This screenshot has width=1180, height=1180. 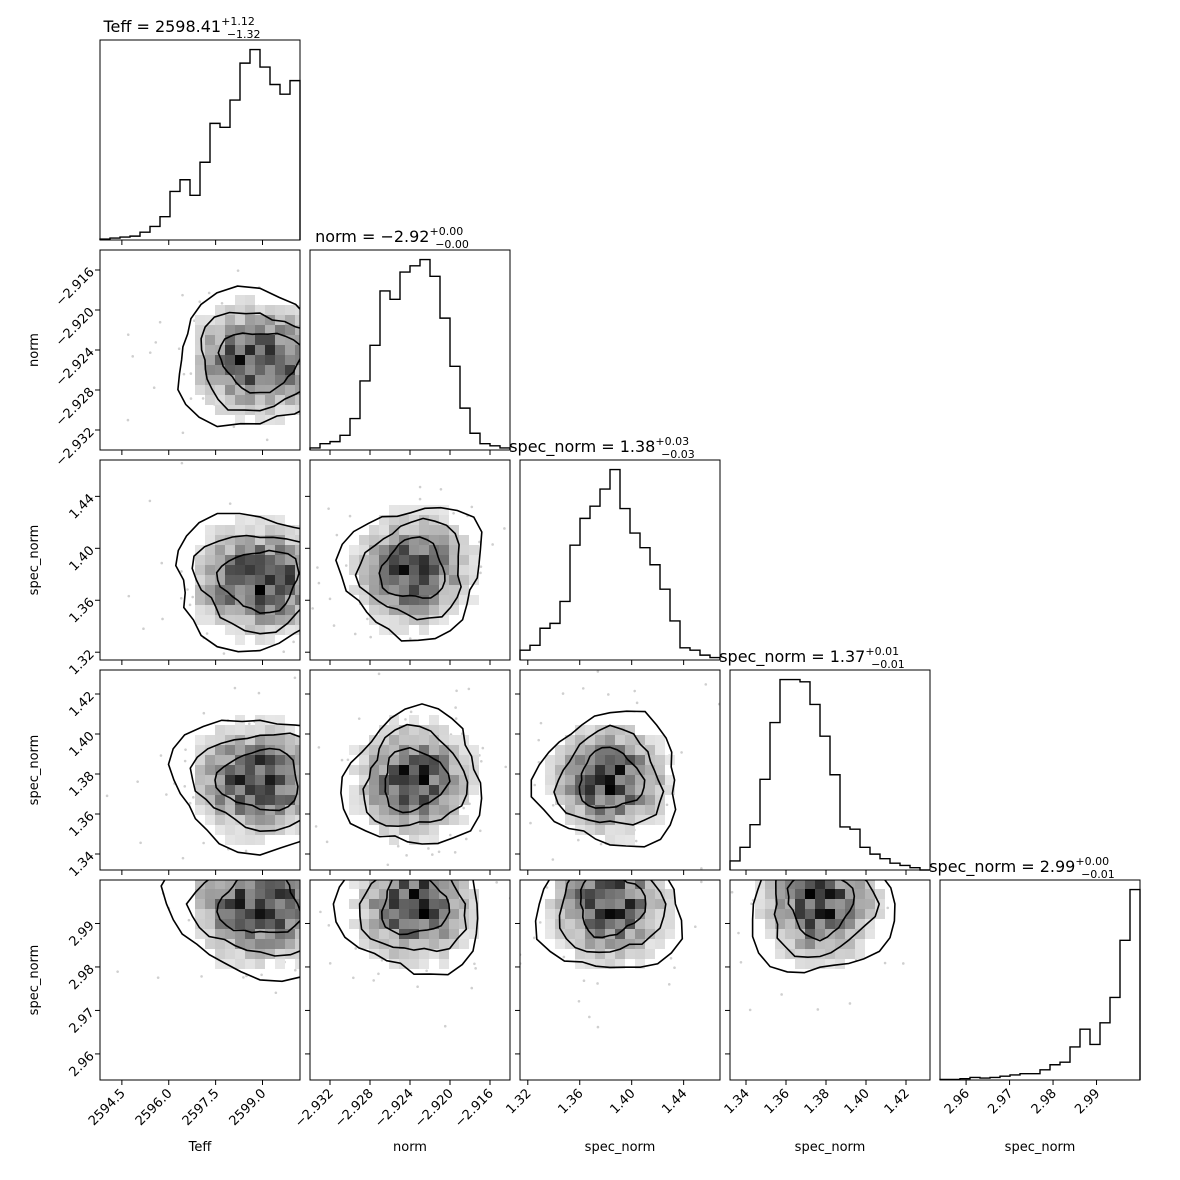 I want to click on title-main: spec_norm = 1.38, so click(x=582, y=447).